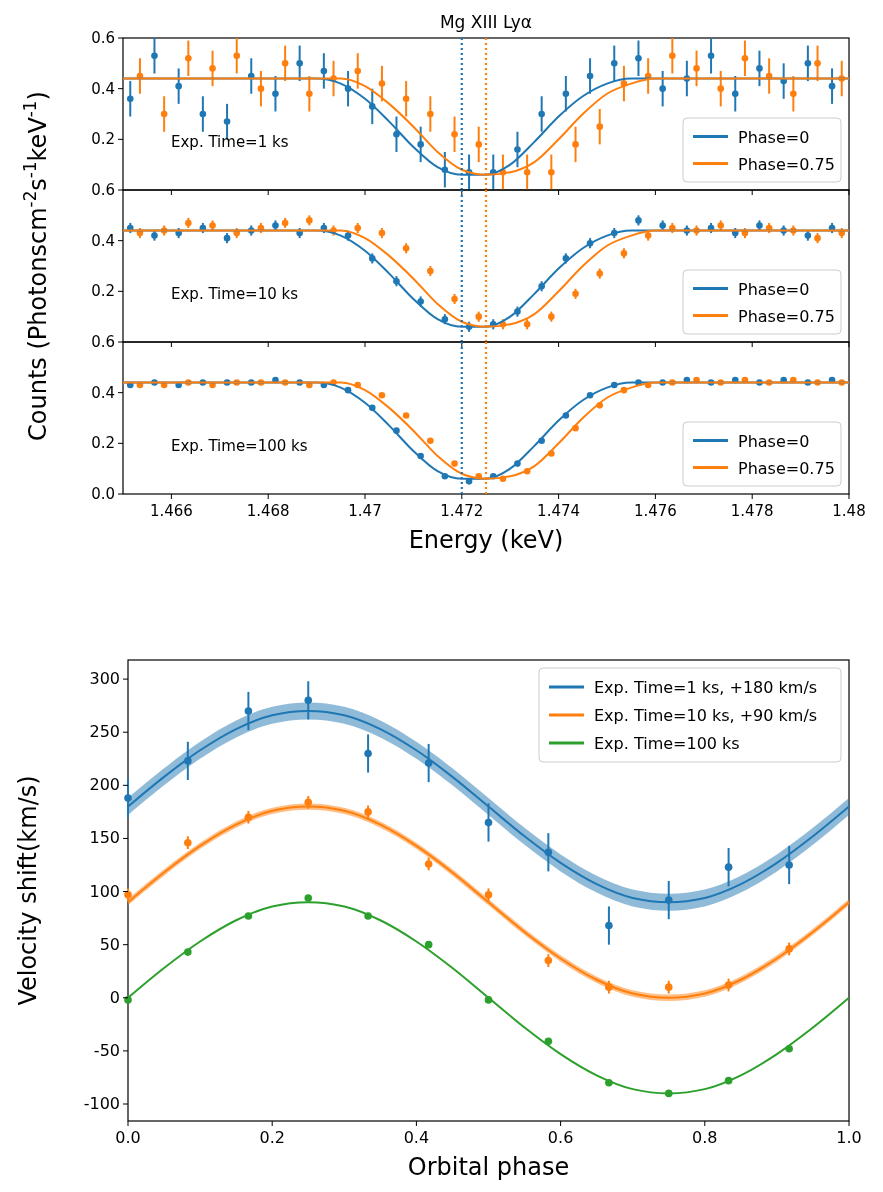 This screenshot has width=883, height=1192. Describe the element at coordinates (239, 446) in the screenshot. I see `annotation: Exp. Time=100 ks` at that location.